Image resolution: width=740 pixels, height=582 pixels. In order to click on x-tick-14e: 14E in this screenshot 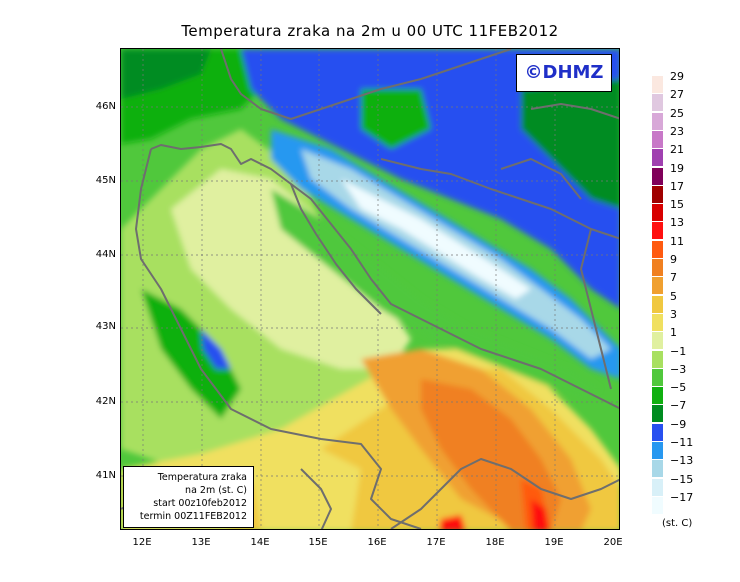, I will do `click(260, 542)`.